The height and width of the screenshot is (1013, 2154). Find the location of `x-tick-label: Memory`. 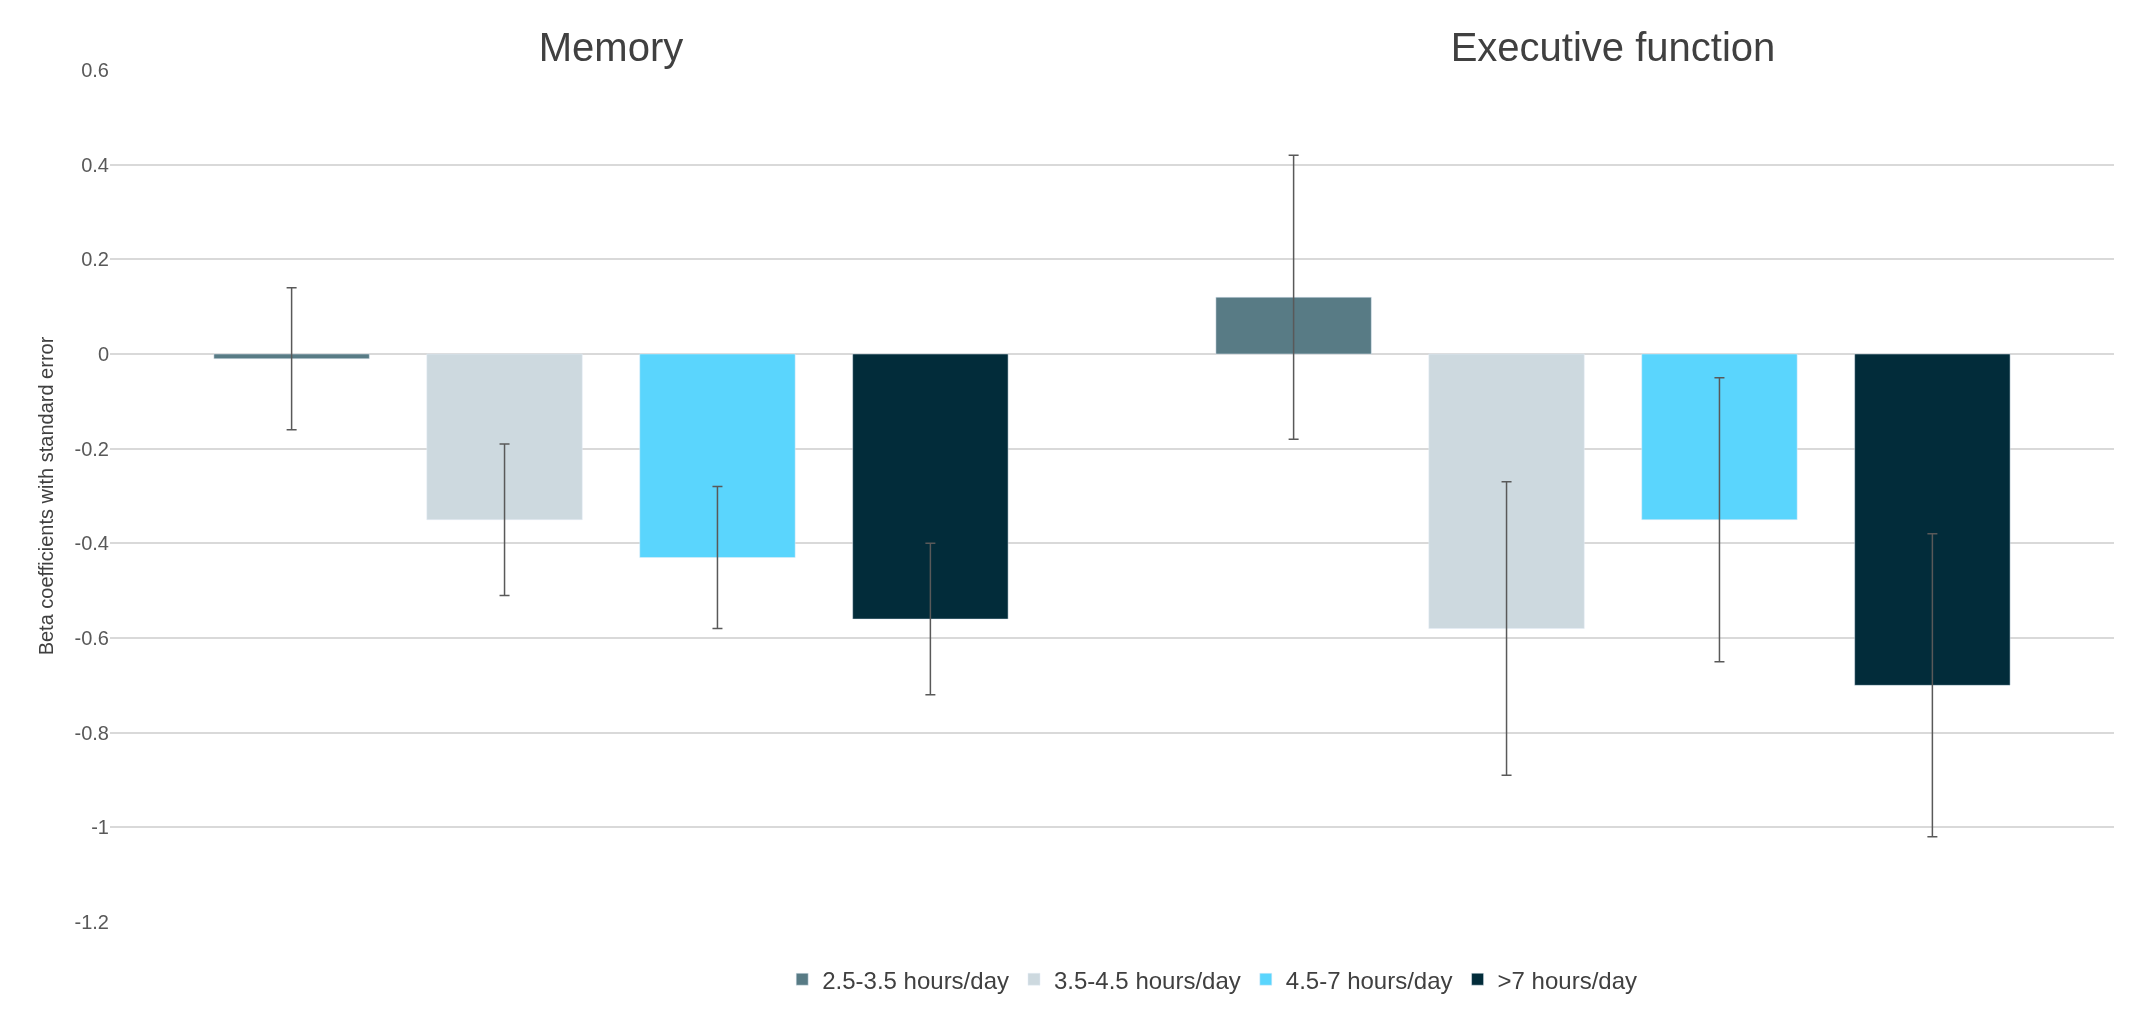

x-tick-label: Memory is located at coordinates (611, 47).